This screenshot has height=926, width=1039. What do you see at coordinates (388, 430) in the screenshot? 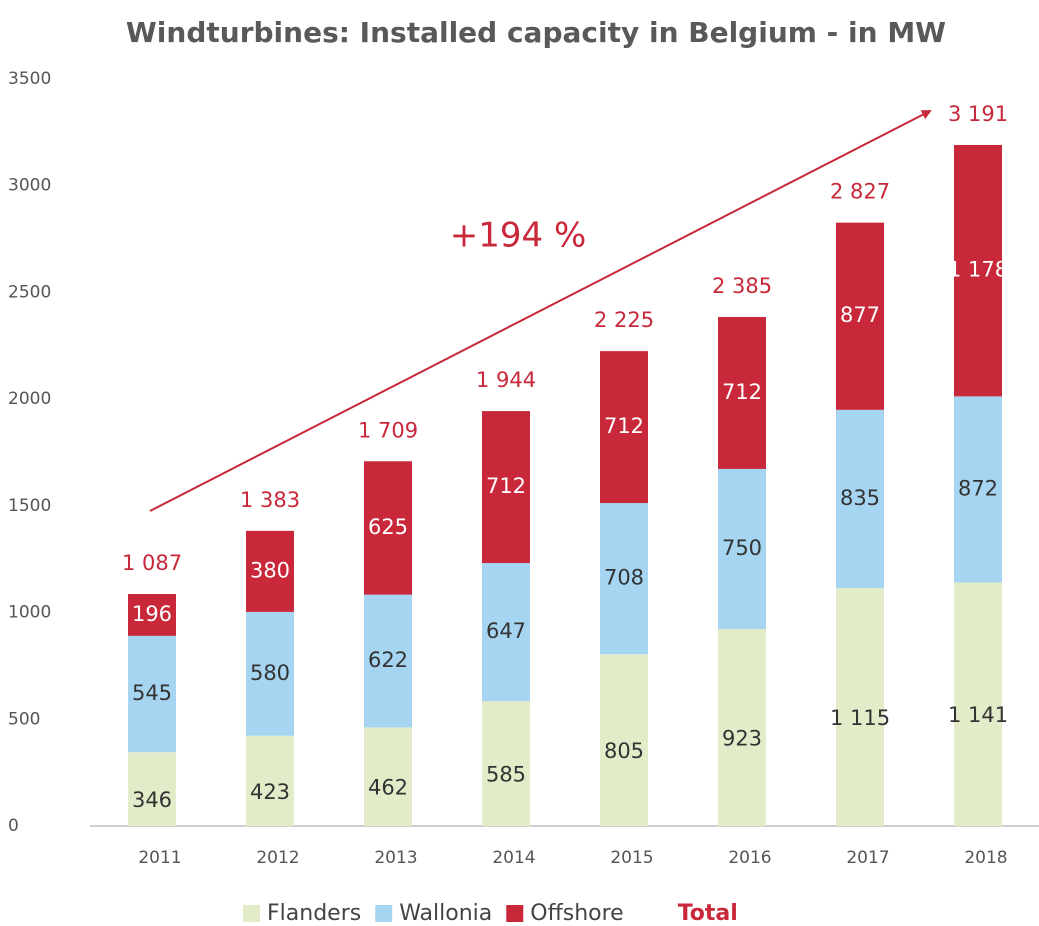
I see `total-label: 1 709` at bounding box center [388, 430].